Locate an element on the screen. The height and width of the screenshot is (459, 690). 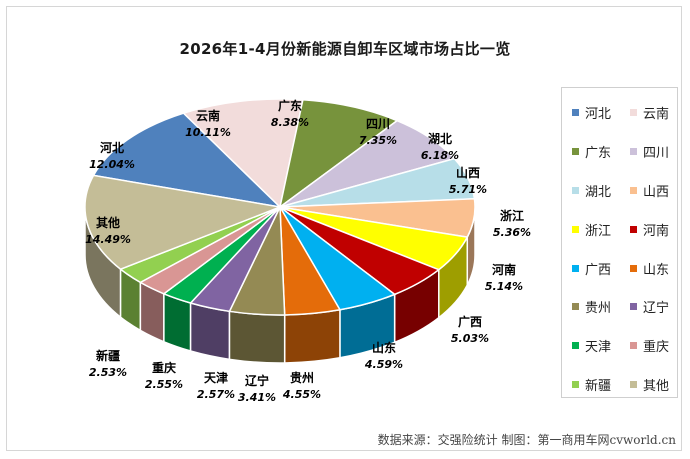
slice-15-label-value: 2.53% is located at coordinates (108, 372).